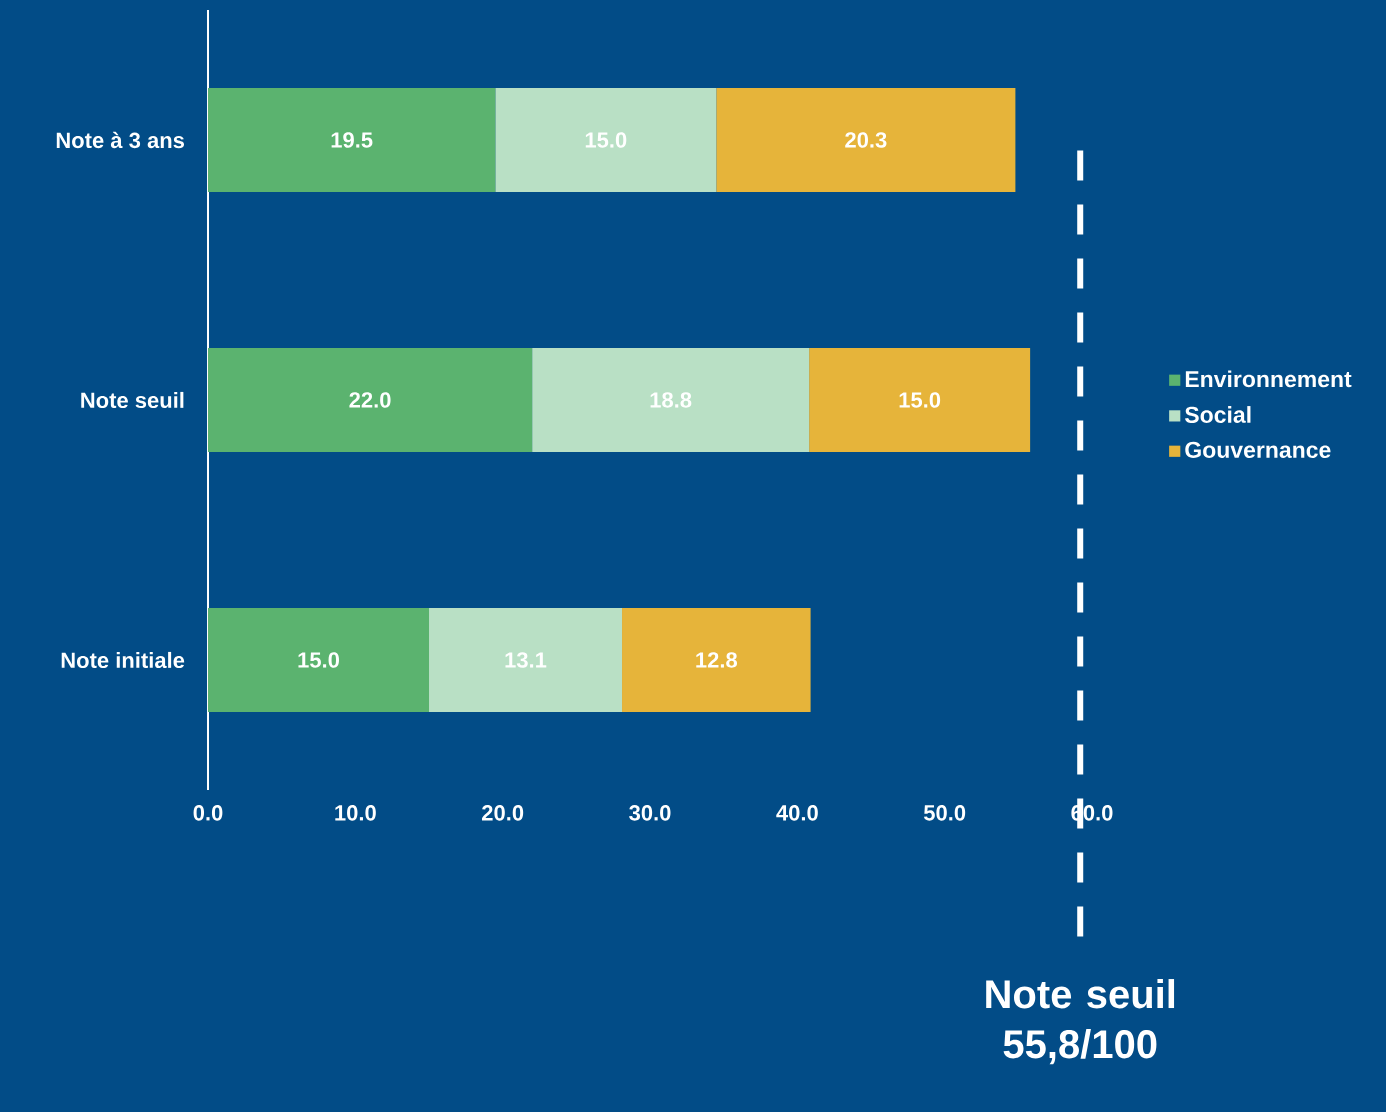 This screenshot has height=1112, width=1386. Describe the element at coordinates (944, 813) in the screenshot. I see `x-tick-label: 50.0` at that location.